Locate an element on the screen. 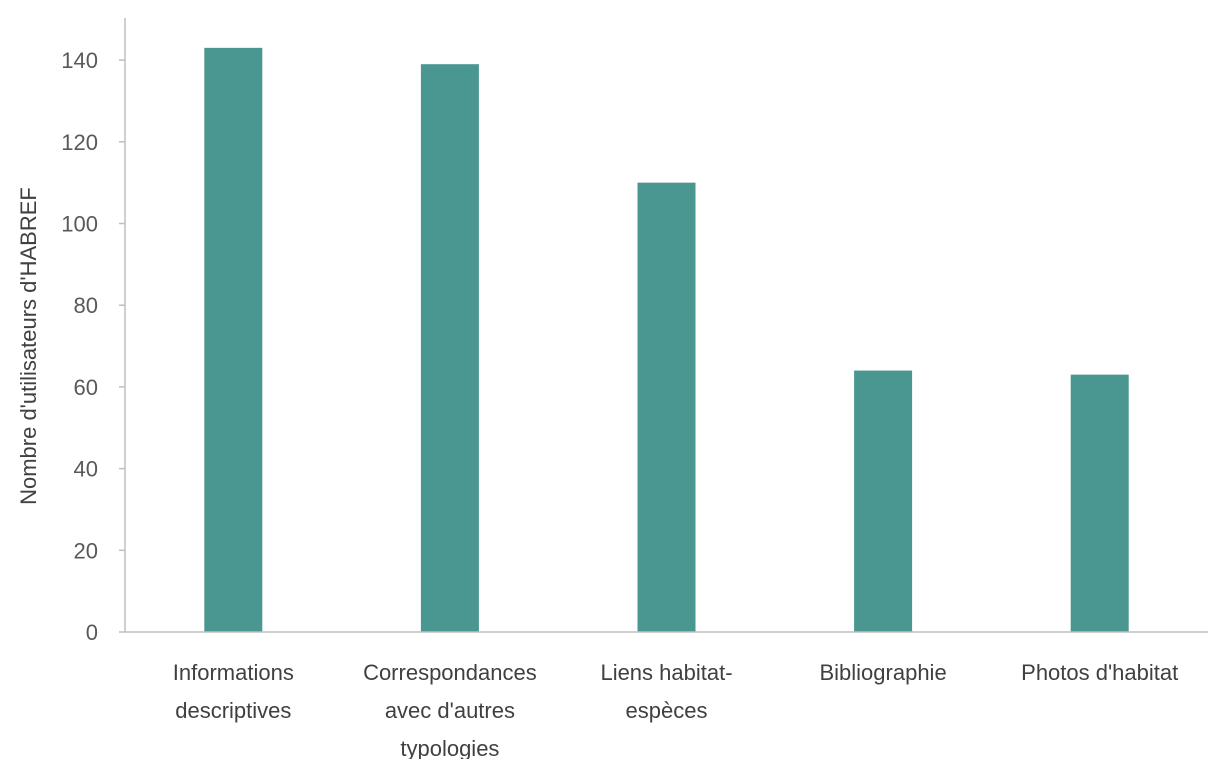 The image size is (1210, 759). y-tick-label: 120 is located at coordinates (79, 142).